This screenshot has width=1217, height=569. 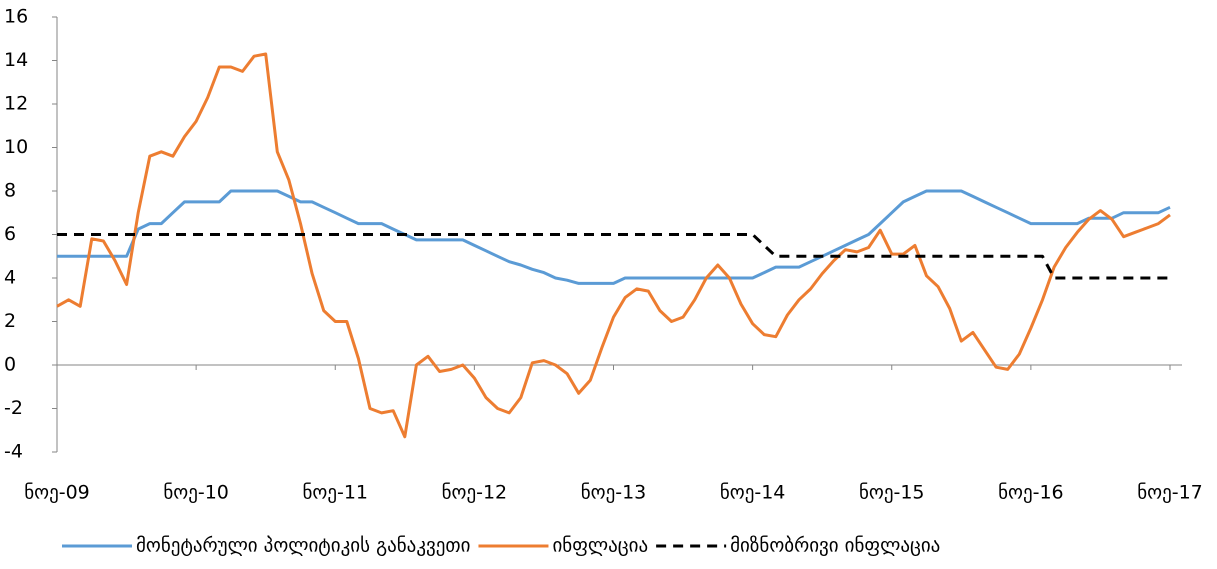 What do you see at coordinates (614, 493) in the screenshot?
I see `x-tick-label: ნოე-13` at bounding box center [614, 493].